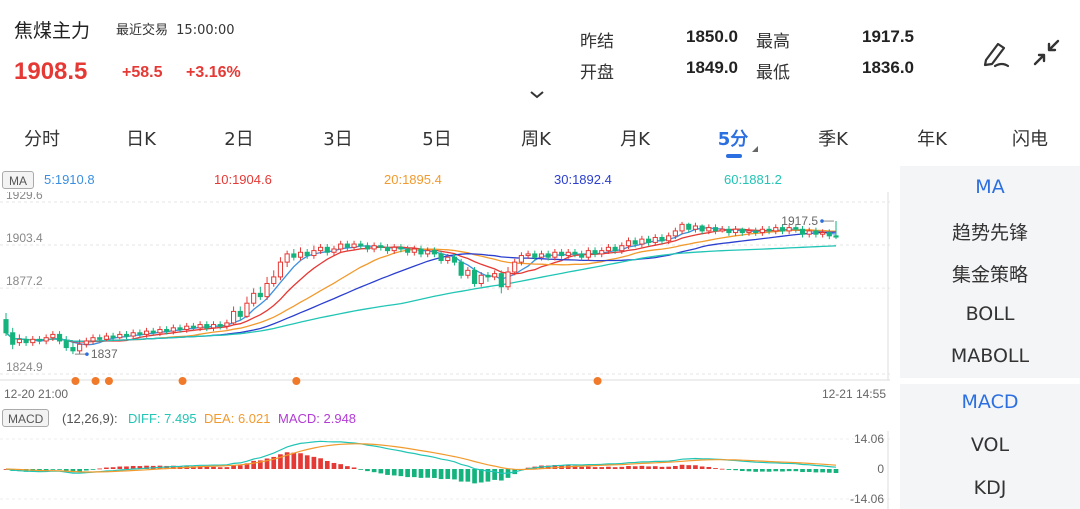 Image resolution: width=1080 pixels, height=509 pixels. What do you see at coordinates (26, 418) in the screenshot?
I see `macd-badge: MACD` at bounding box center [26, 418].